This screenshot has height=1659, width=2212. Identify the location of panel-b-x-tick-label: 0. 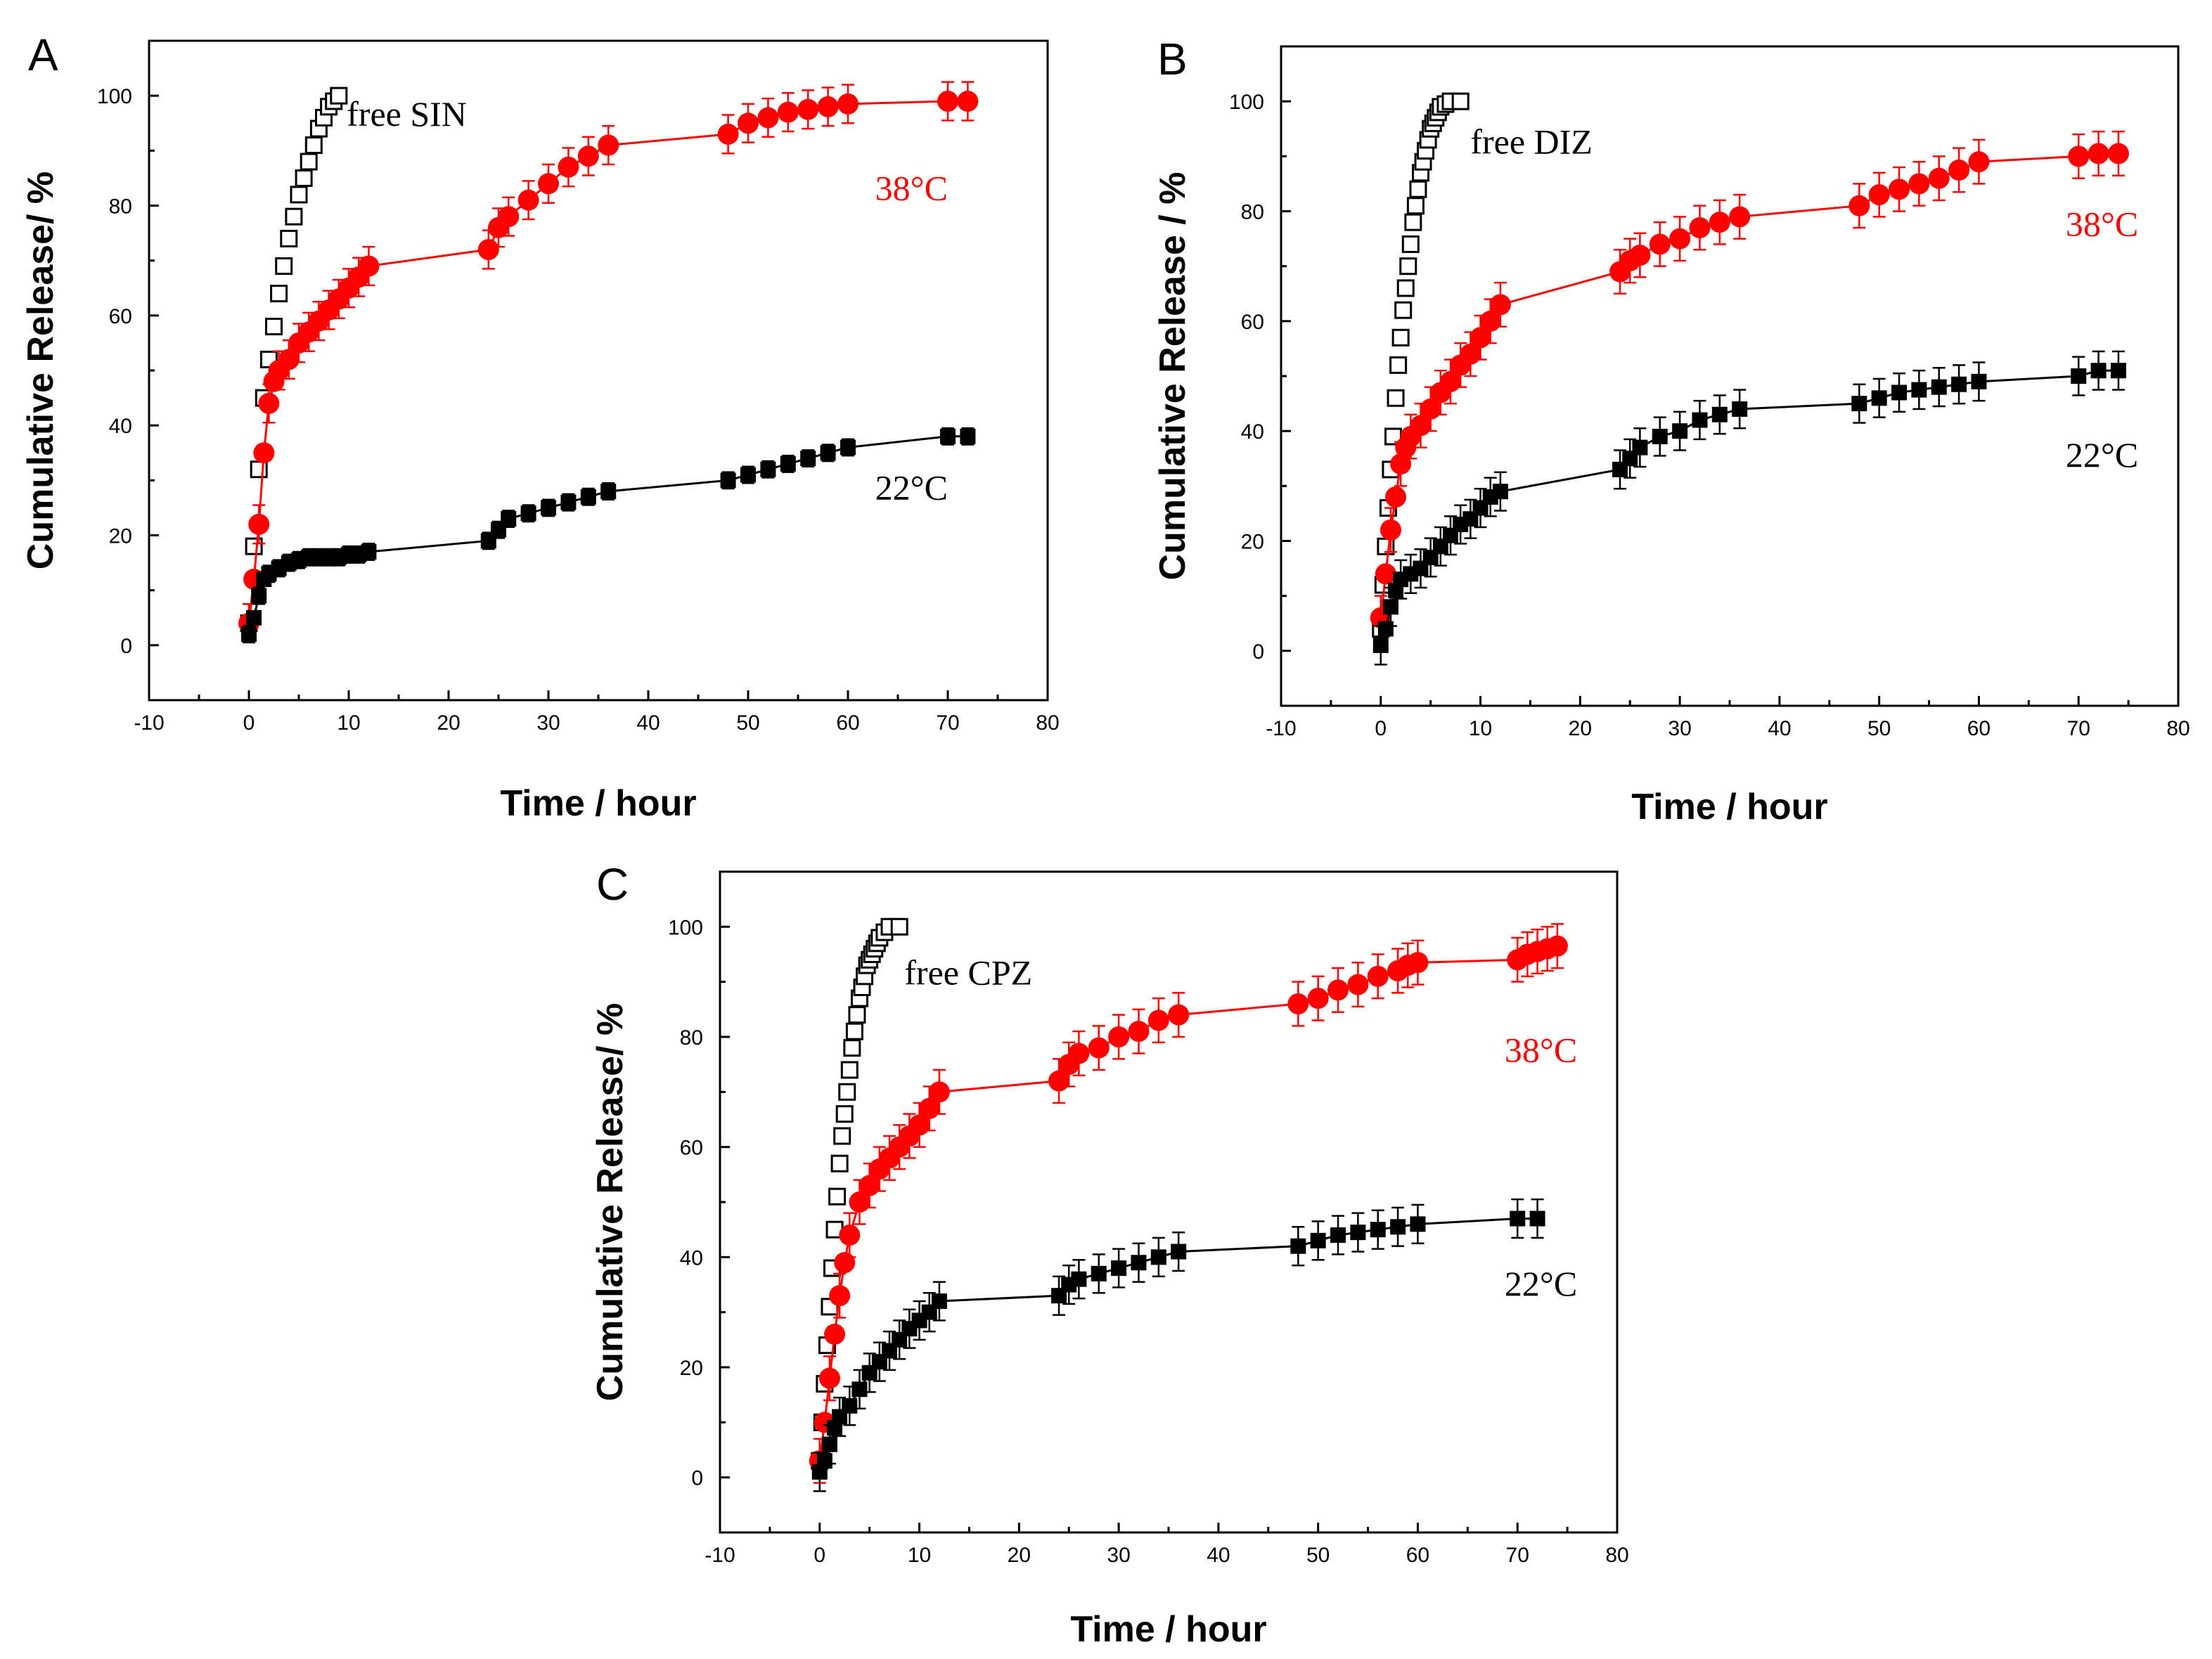
(1381, 728).